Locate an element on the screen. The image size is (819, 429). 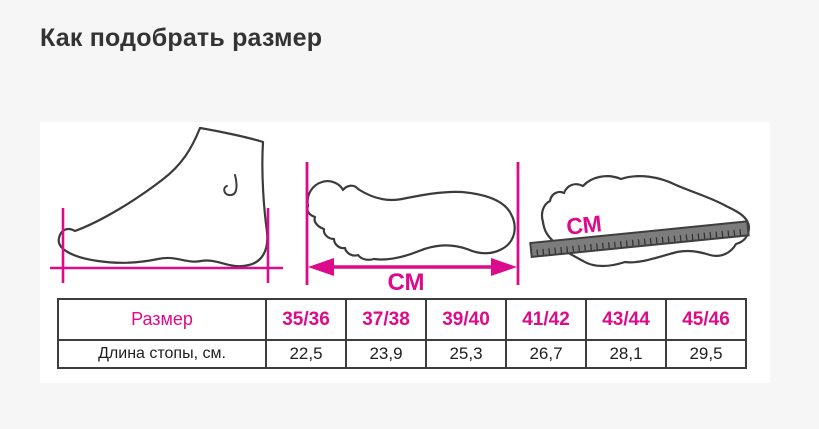
size-cell: 45/46 is located at coordinates (706, 319).